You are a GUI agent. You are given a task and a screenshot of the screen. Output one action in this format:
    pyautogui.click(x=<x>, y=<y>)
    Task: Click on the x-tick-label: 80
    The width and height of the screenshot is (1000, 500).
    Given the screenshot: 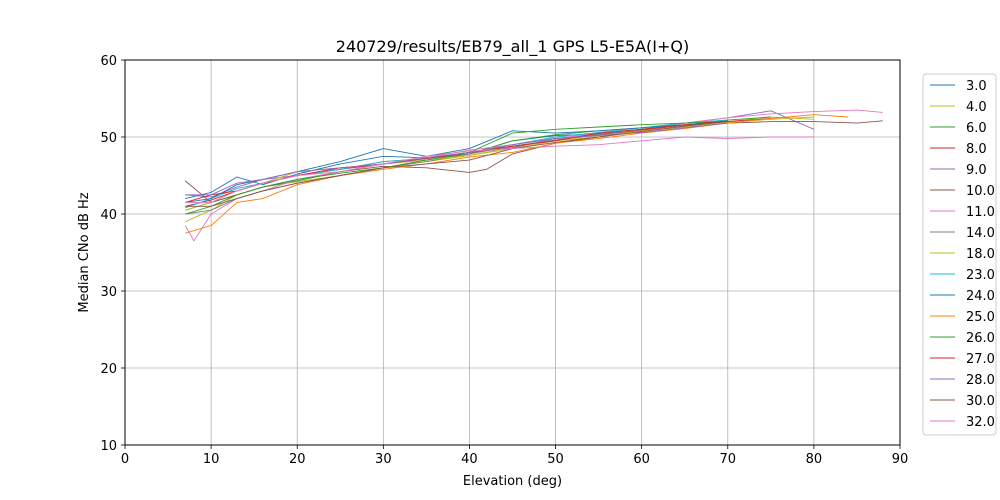 What is the action you would take?
    pyautogui.click(x=814, y=459)
    